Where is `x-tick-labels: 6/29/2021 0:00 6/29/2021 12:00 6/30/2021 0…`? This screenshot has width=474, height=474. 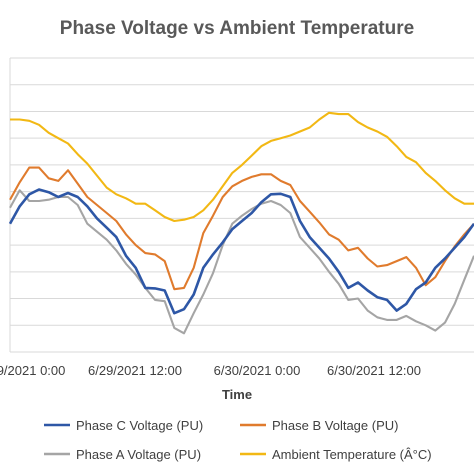
x-tick-labels: 6/29/2021 0:00 6/29/2021 12:00 6/30/2021 0… is located at coordinates (210, 370).